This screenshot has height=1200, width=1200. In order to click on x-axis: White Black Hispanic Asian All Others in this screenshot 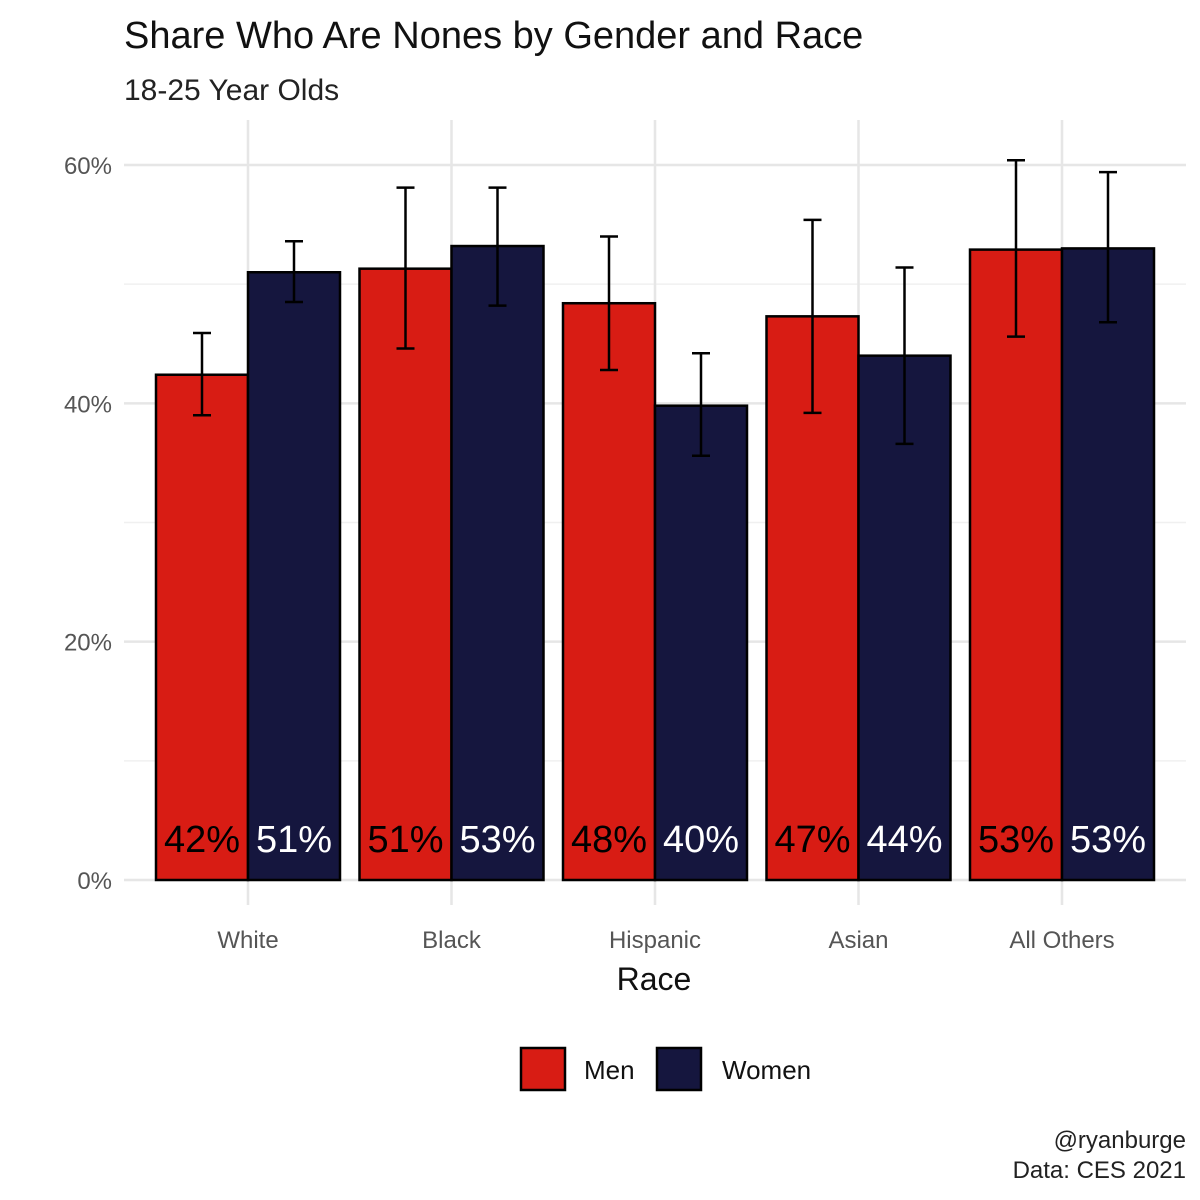, I will do `click(665, 940)`.